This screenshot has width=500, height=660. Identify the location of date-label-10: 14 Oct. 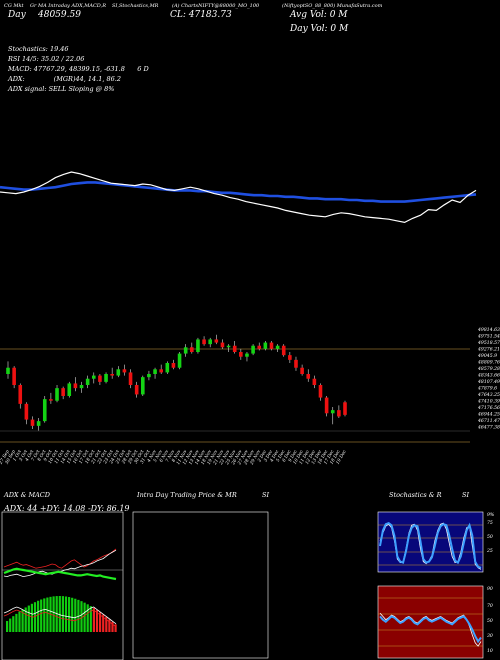
(66, 457).